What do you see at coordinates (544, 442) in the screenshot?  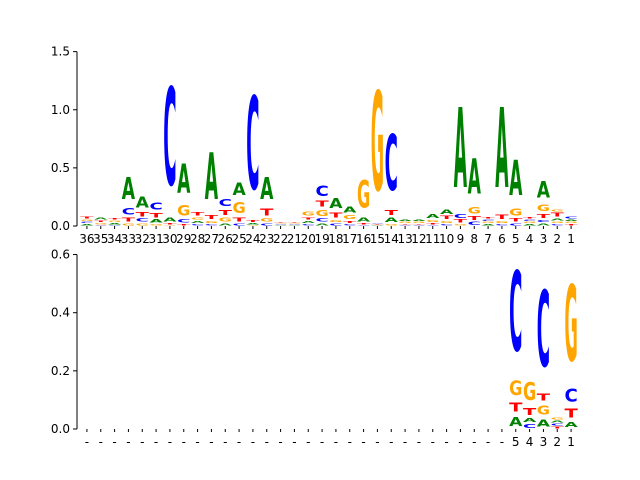 I see `x-tick-label: 3` at bounding box center [544, 442].